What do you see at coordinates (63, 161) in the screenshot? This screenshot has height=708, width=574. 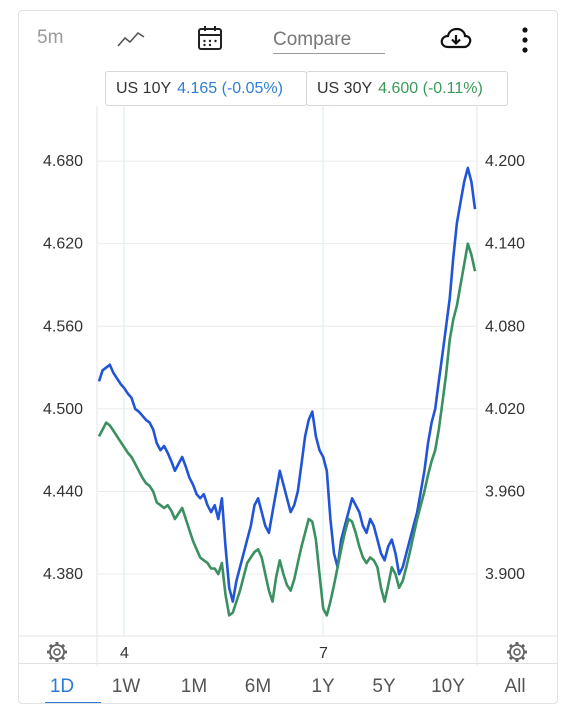 I see `left-tick-label: 4.680` at bounding box center [63, 161].